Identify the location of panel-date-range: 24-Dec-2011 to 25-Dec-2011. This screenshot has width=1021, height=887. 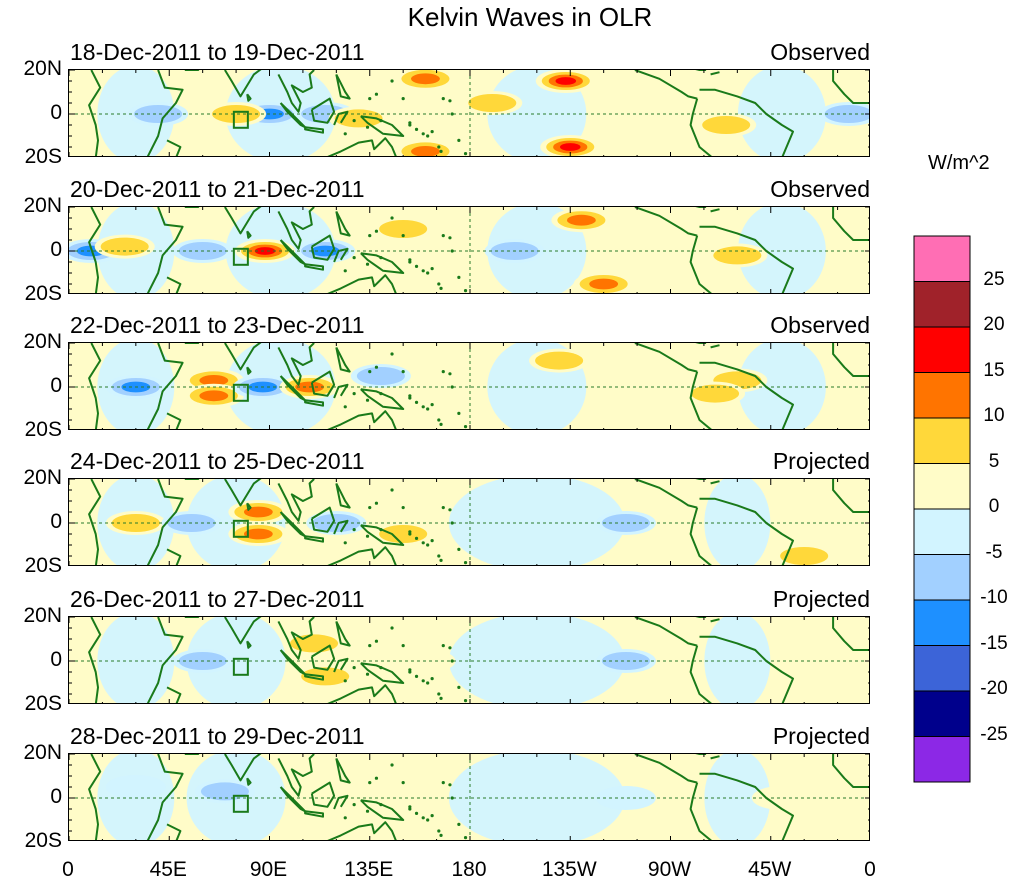
(217, 461).